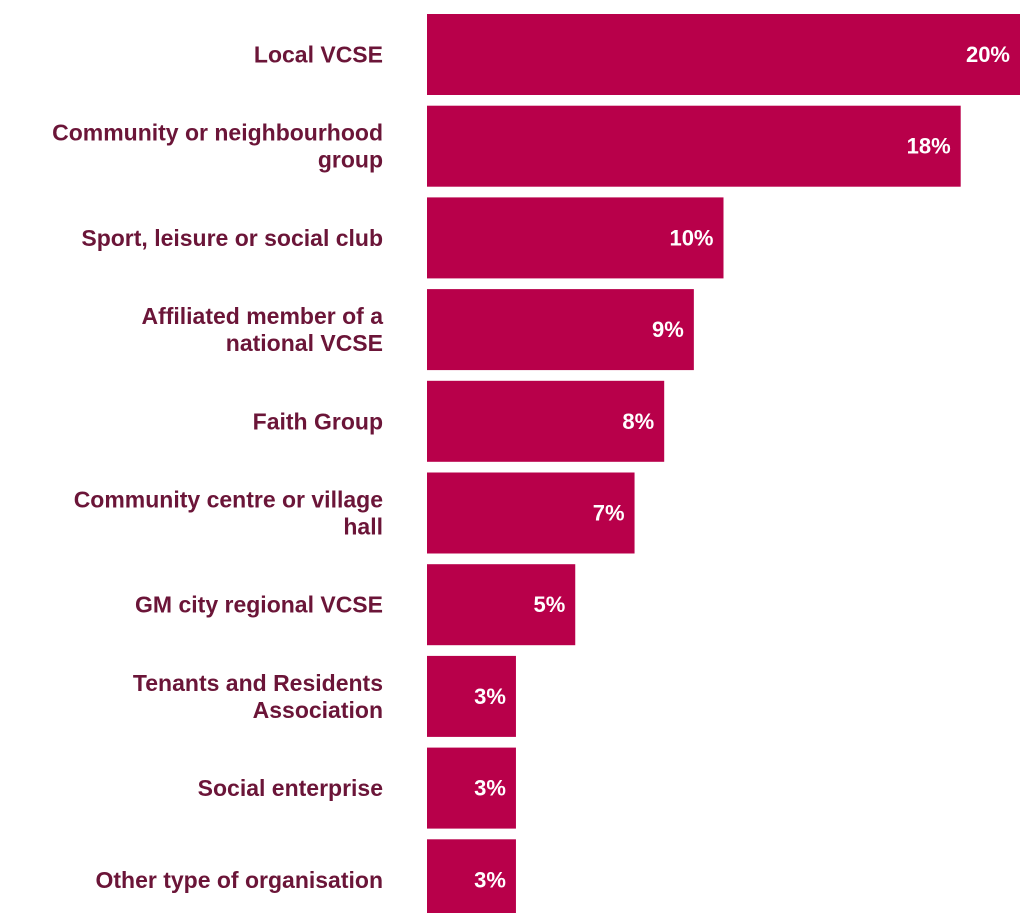 This screenshot has width=1020, height=913. I want to click on category-label-1-line-1: Local VCSE, so click(318, 55).